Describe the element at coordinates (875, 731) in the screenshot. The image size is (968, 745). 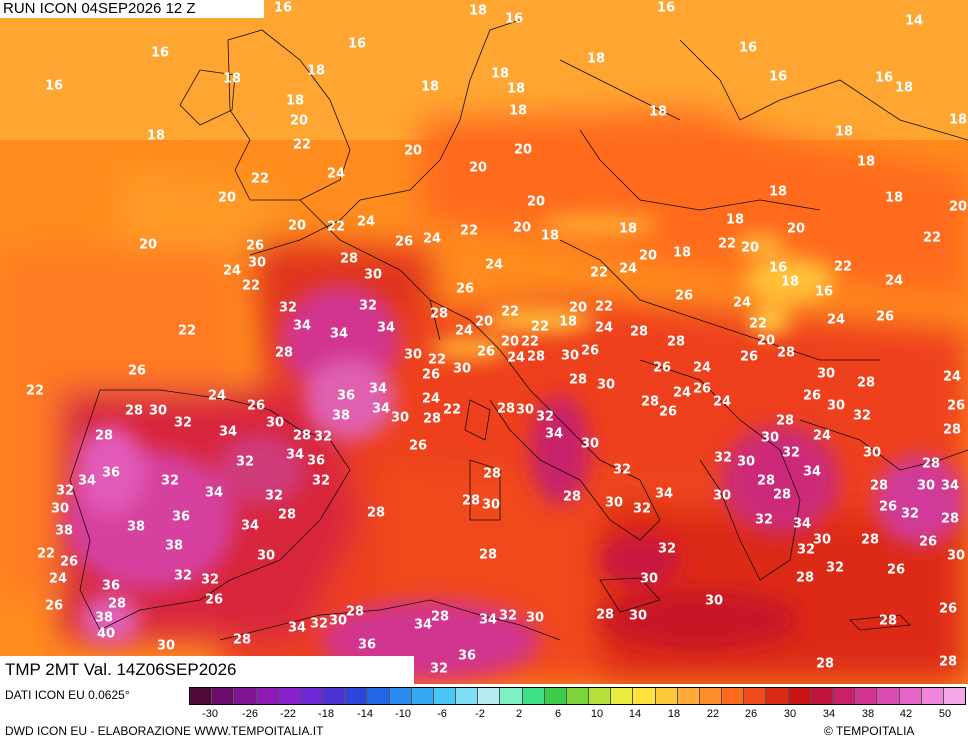
I see `copyright-text: TEMPOITALIA` at that location.